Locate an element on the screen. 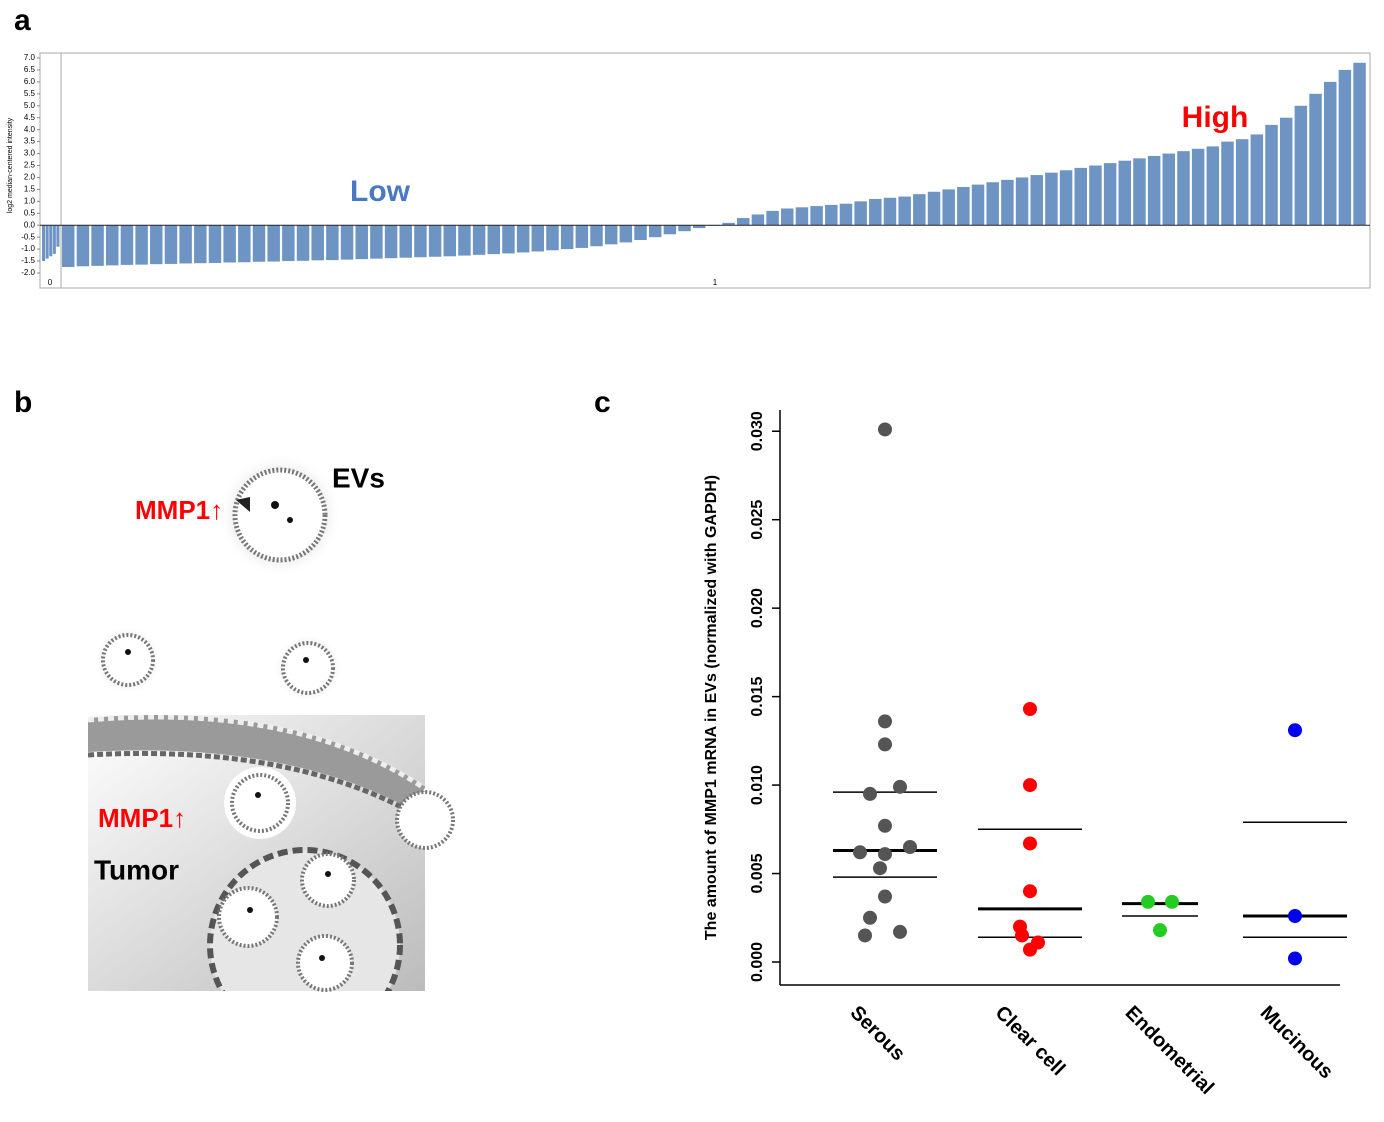 The image size is (1384, 1122). y-tick-label: 6.0 is located at coordinates (30, 81).